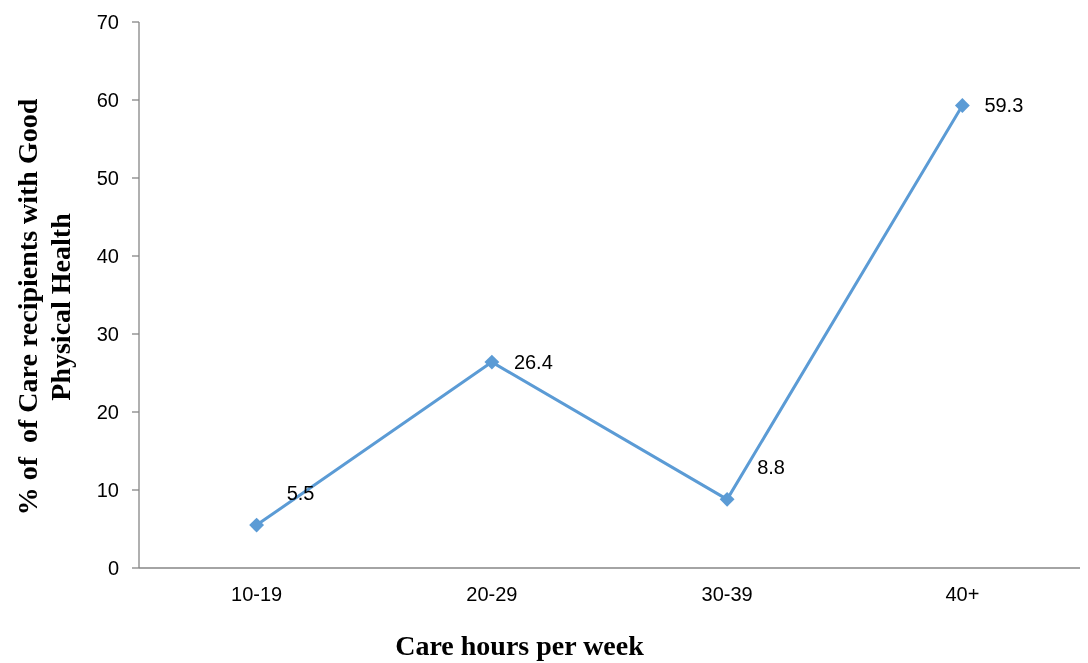 The width and height of the screenshot is (1088, 663). I want to click on y-tick-label: 10, so click(107, 490).